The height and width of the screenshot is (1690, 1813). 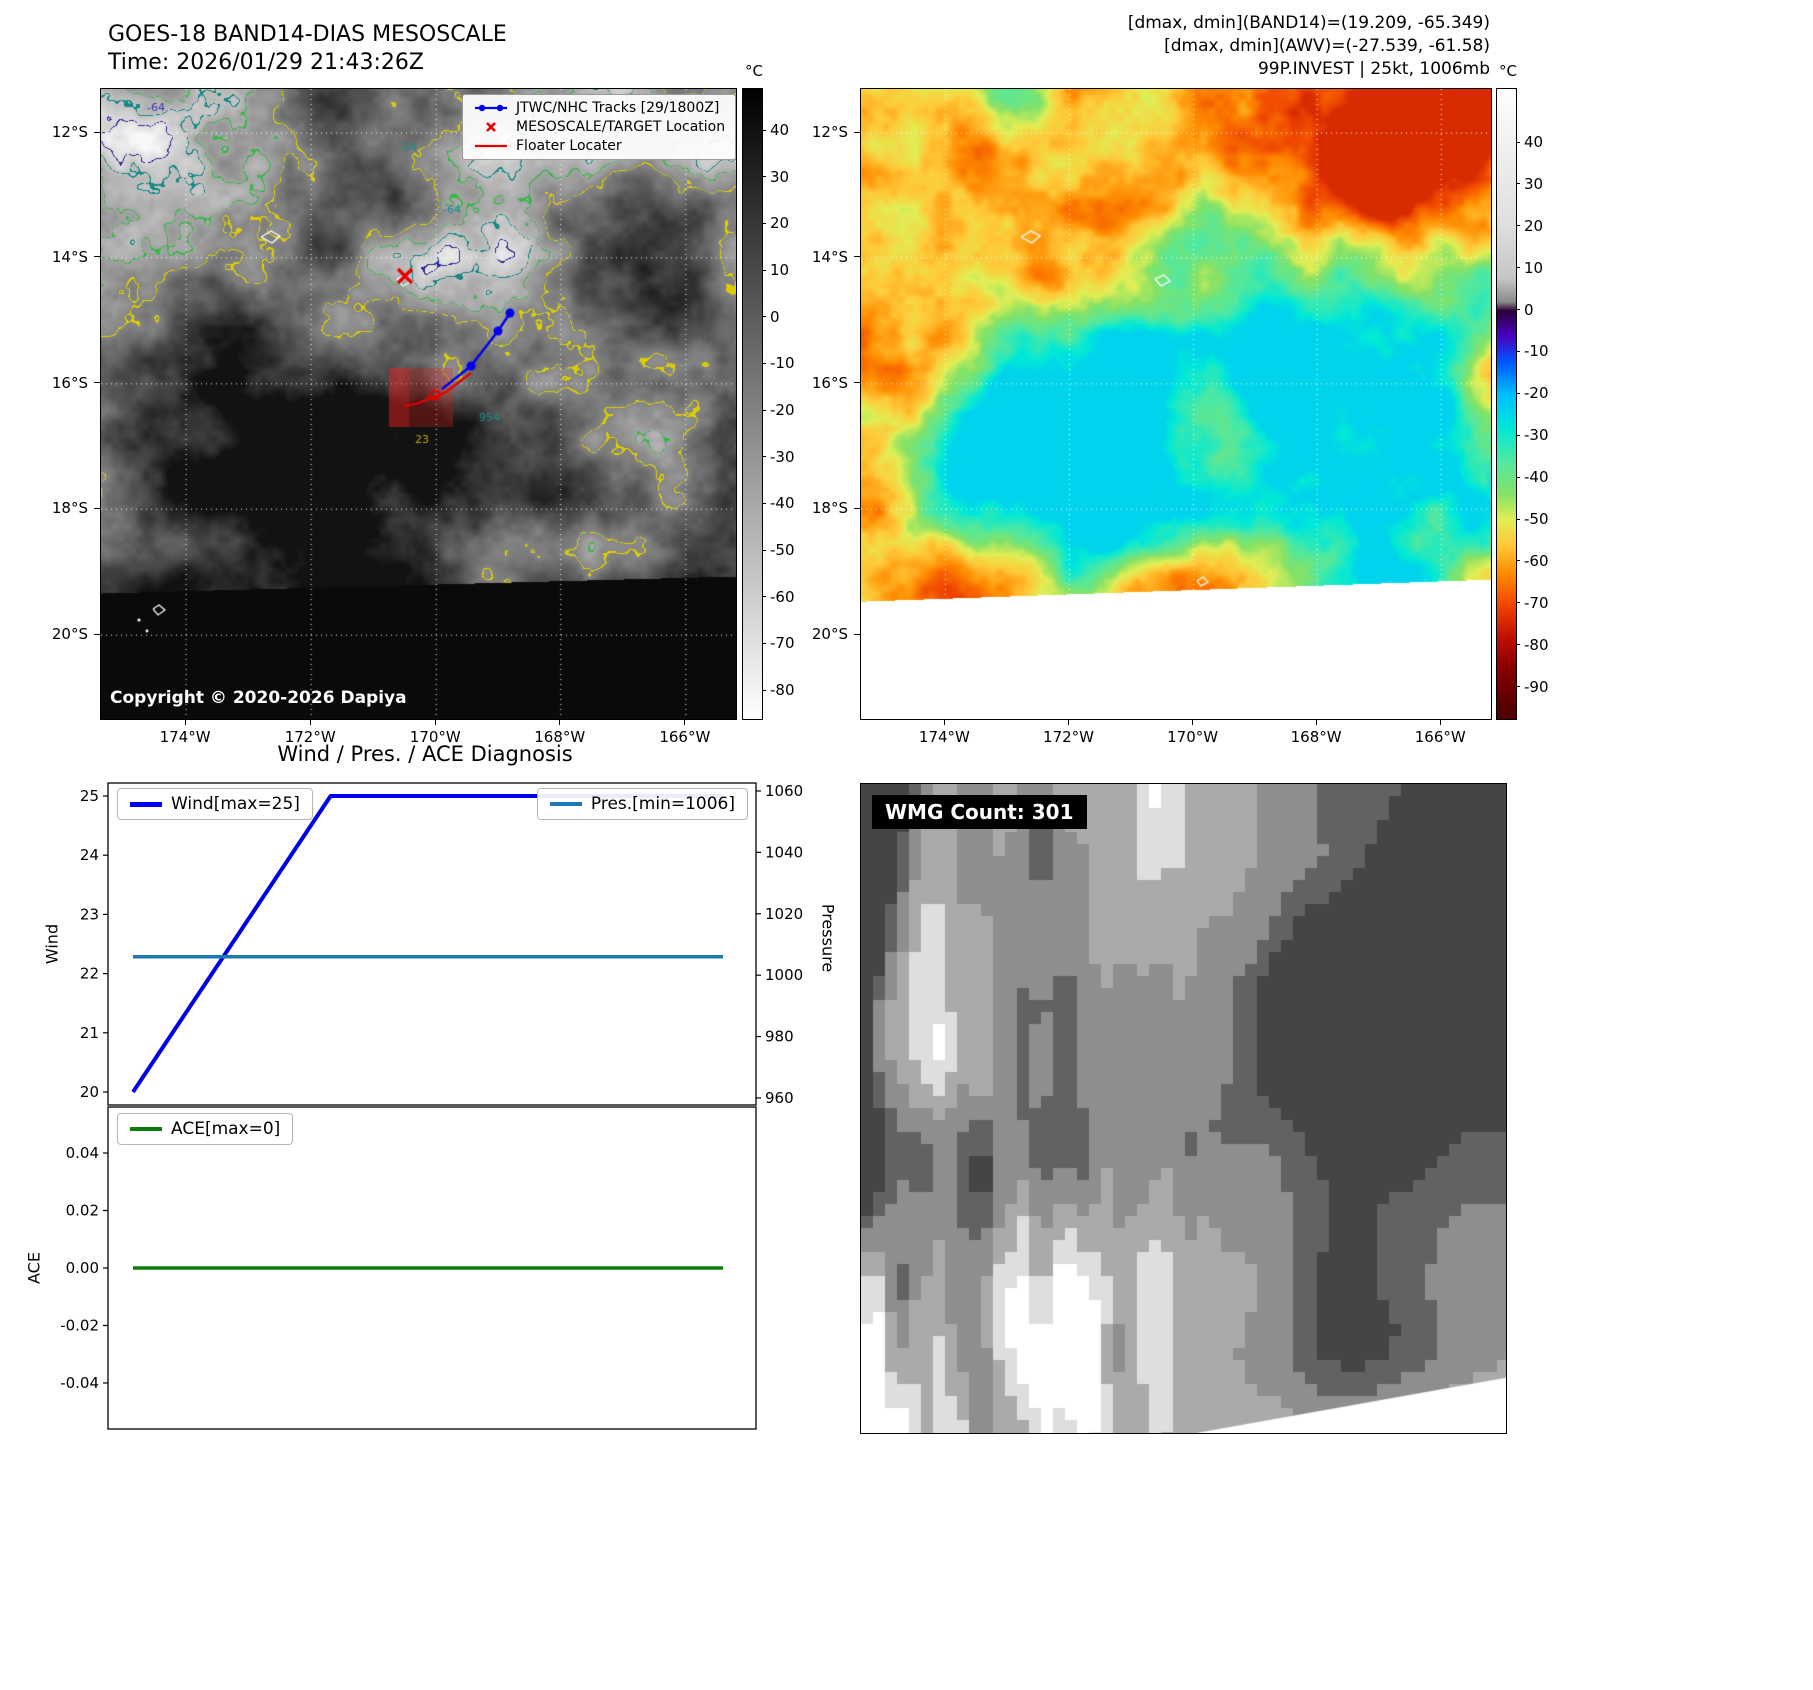 I want to click on wind-ytick-label: 24, so click(x=89, y=855).